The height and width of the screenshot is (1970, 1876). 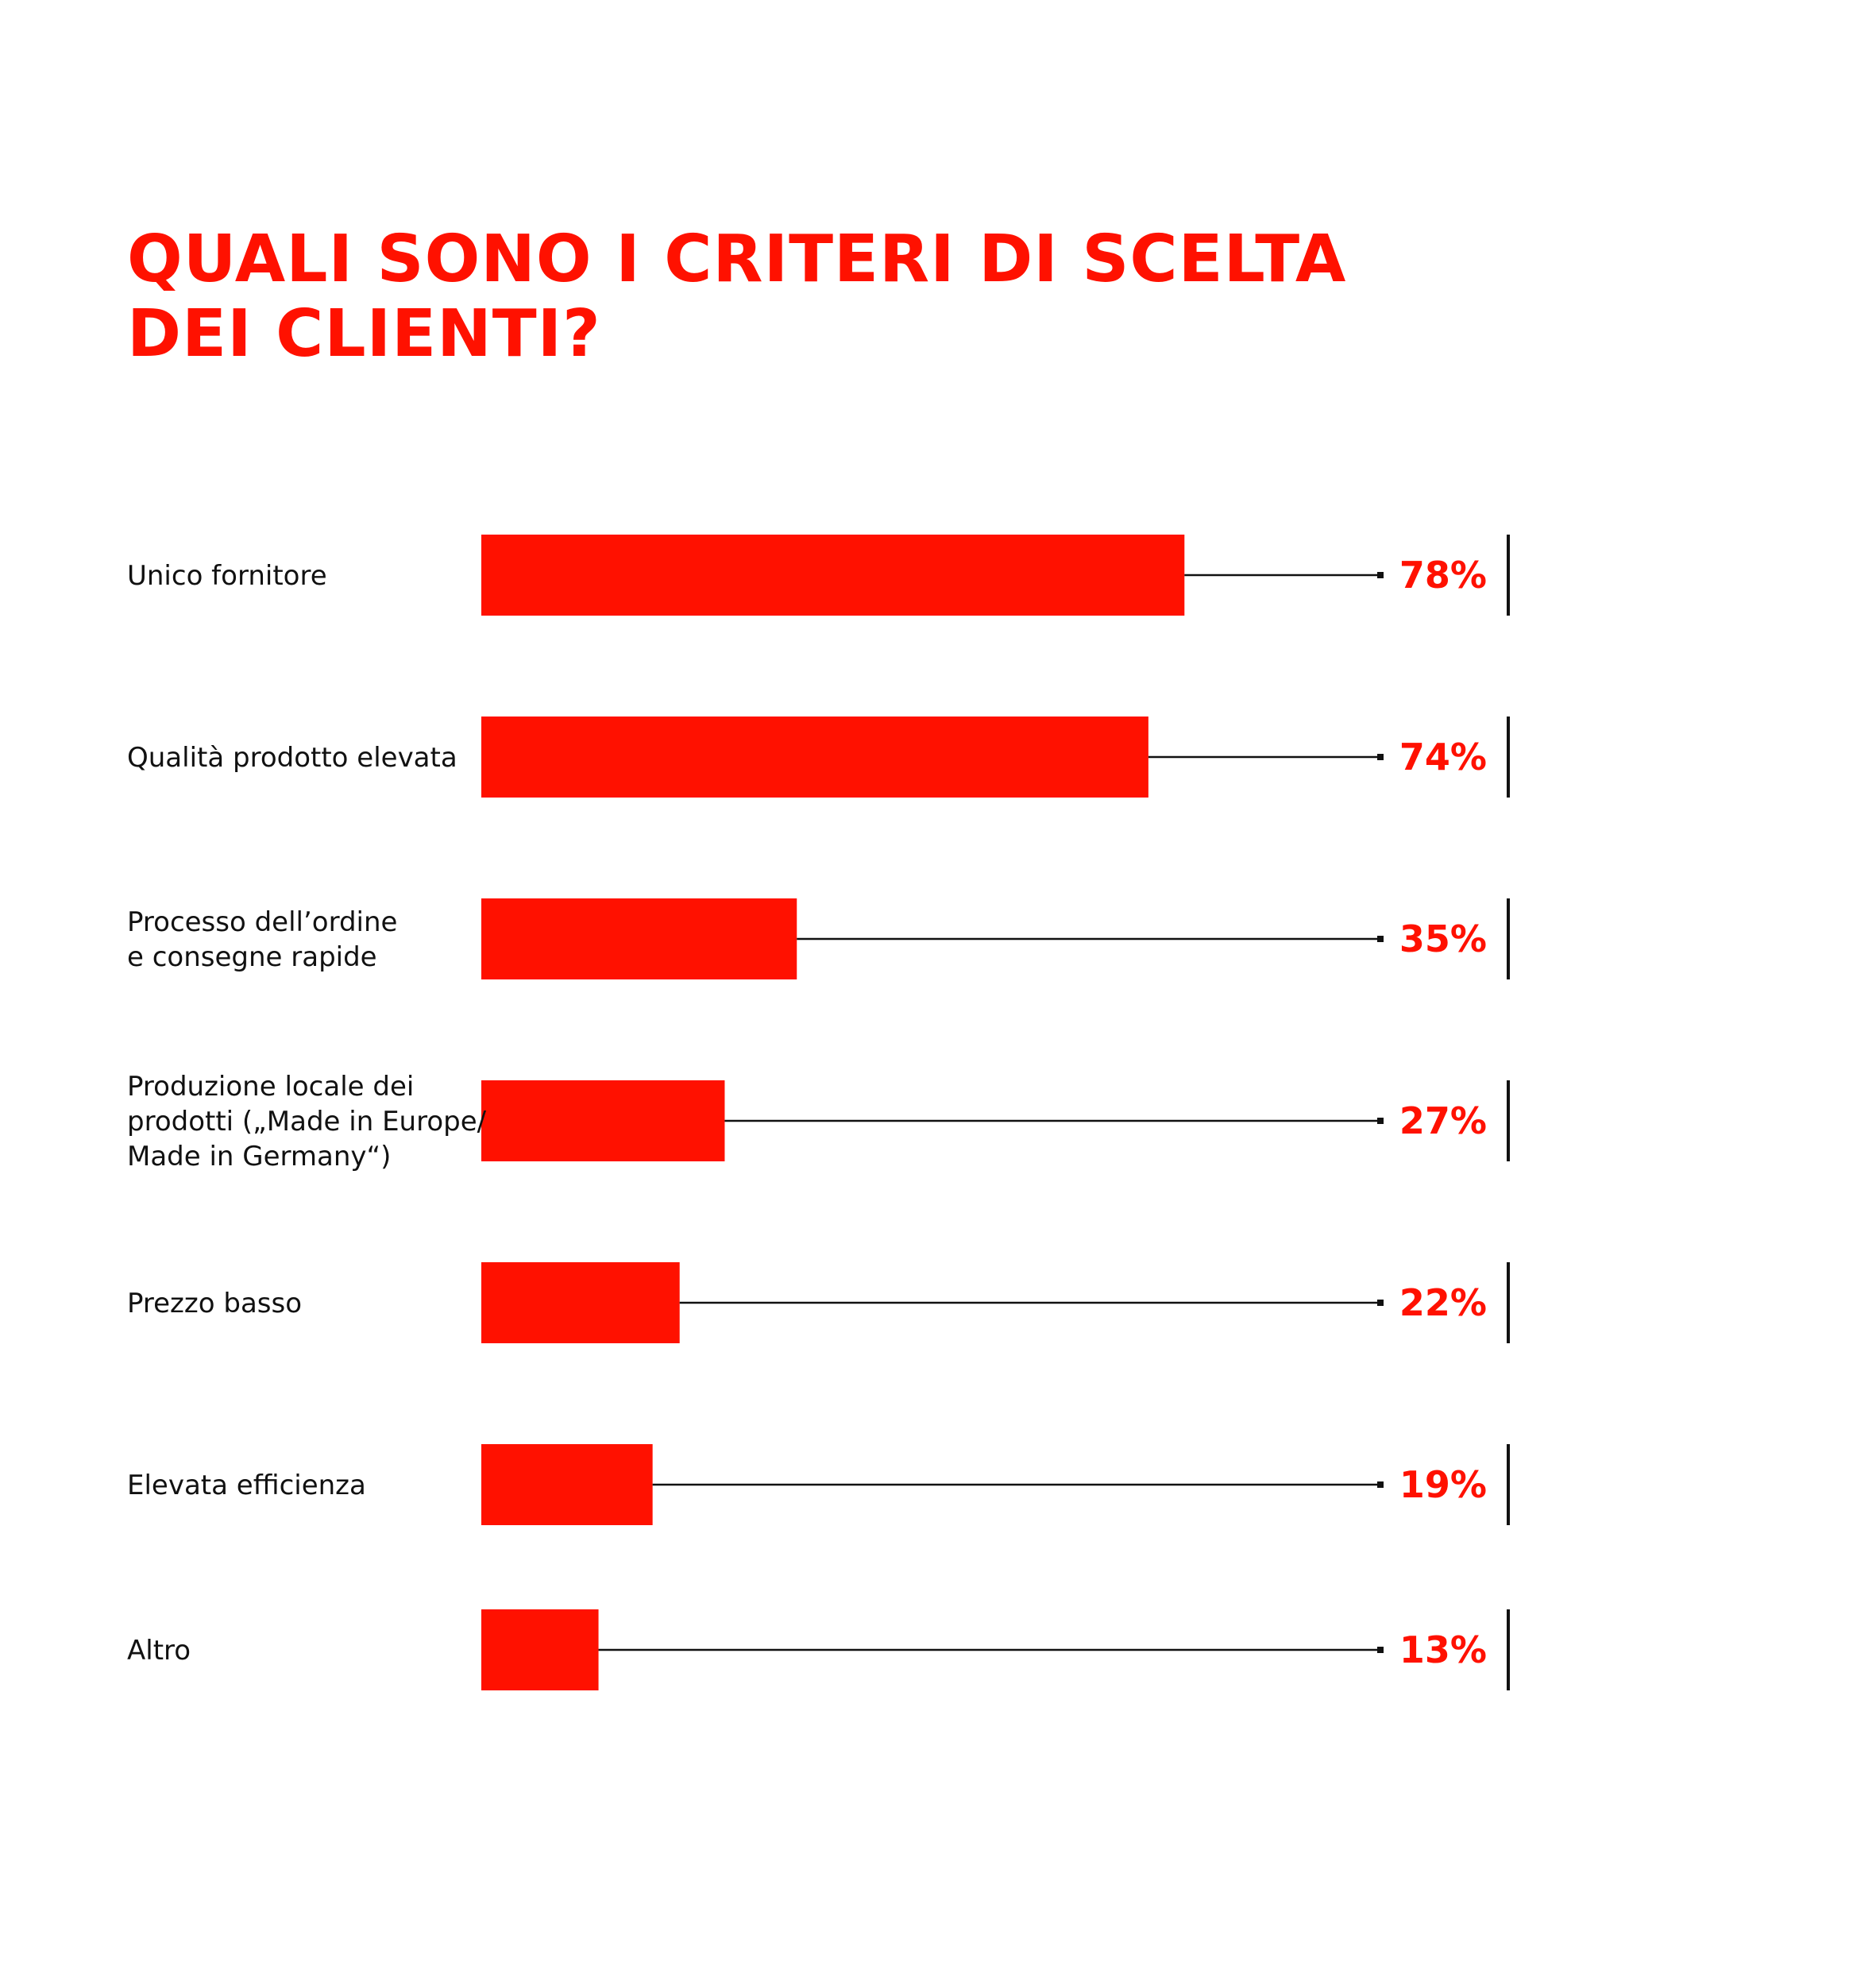 What do you see at coordinates (1443, 1649) in the screenshot?
I see `value-label-7: 13%` at bounding box center [1443, 1649].